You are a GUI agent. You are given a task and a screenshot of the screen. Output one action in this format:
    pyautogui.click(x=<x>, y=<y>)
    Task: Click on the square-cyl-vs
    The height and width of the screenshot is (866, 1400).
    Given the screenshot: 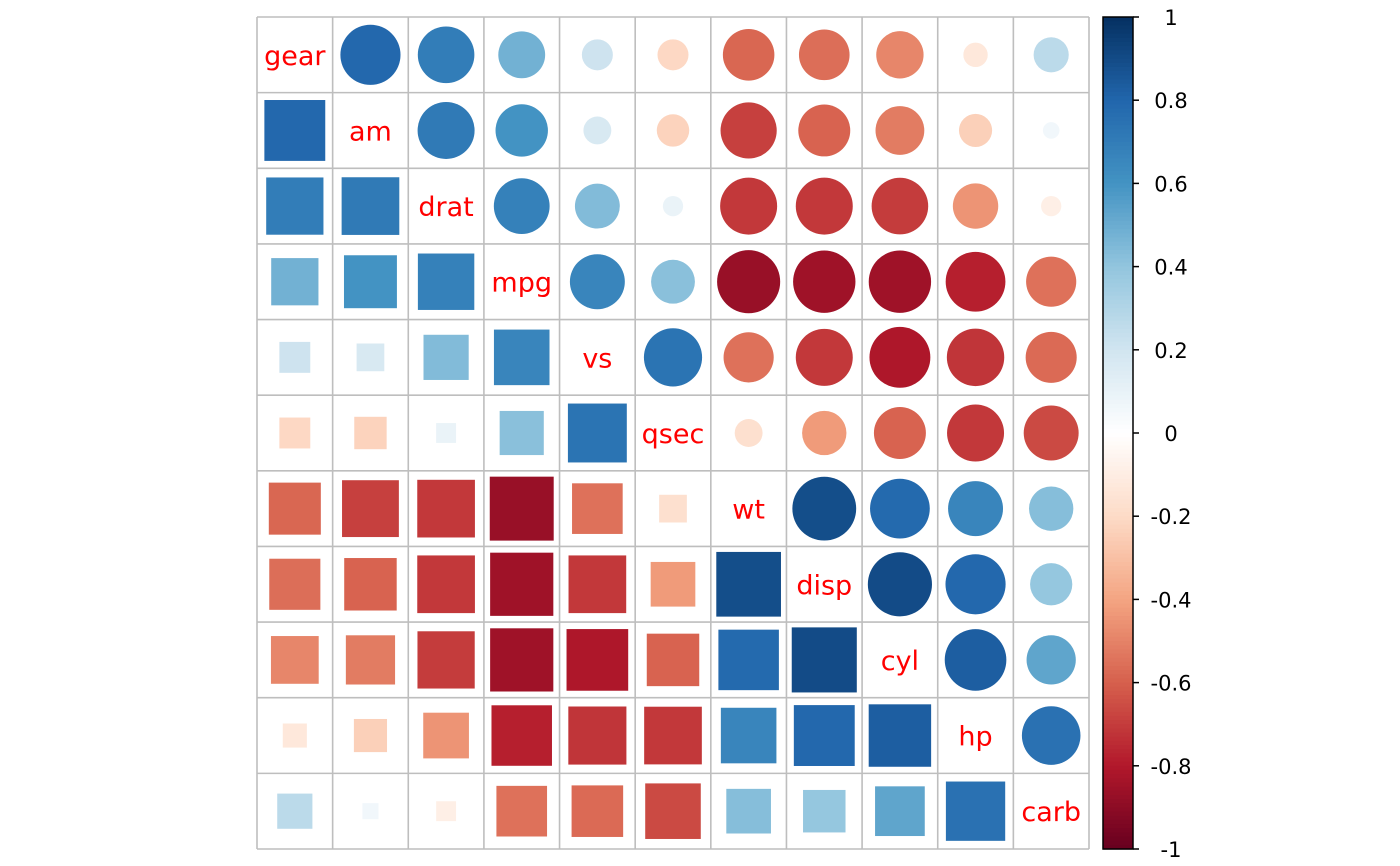 What is the action you would take?
    pyautogui.click(x=597, y=660)
    